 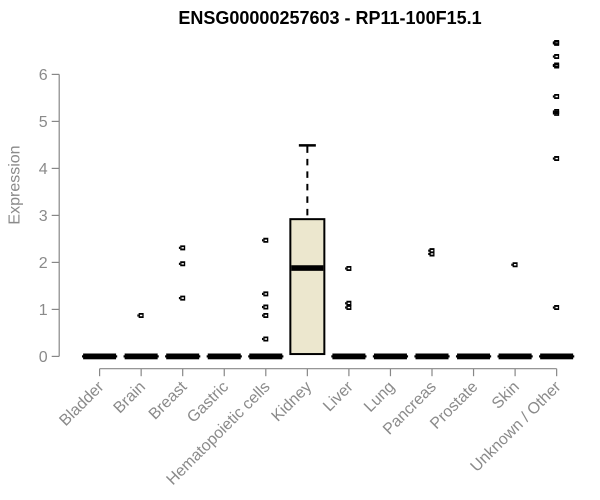 I want to click on median-line-unknown-other, so click(x=557, y=356).